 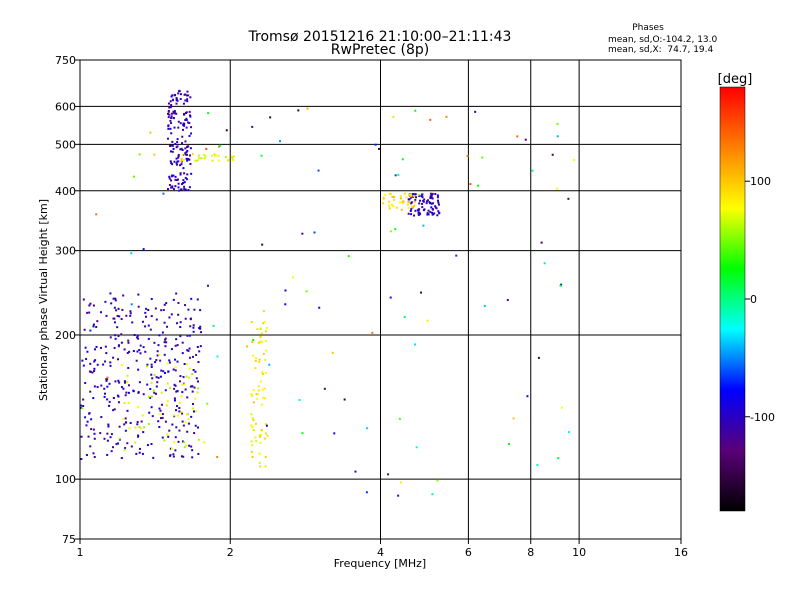 I want to click on y-axis-label: Stationary phase Virtual Height [km], so click(x=43, y=300).